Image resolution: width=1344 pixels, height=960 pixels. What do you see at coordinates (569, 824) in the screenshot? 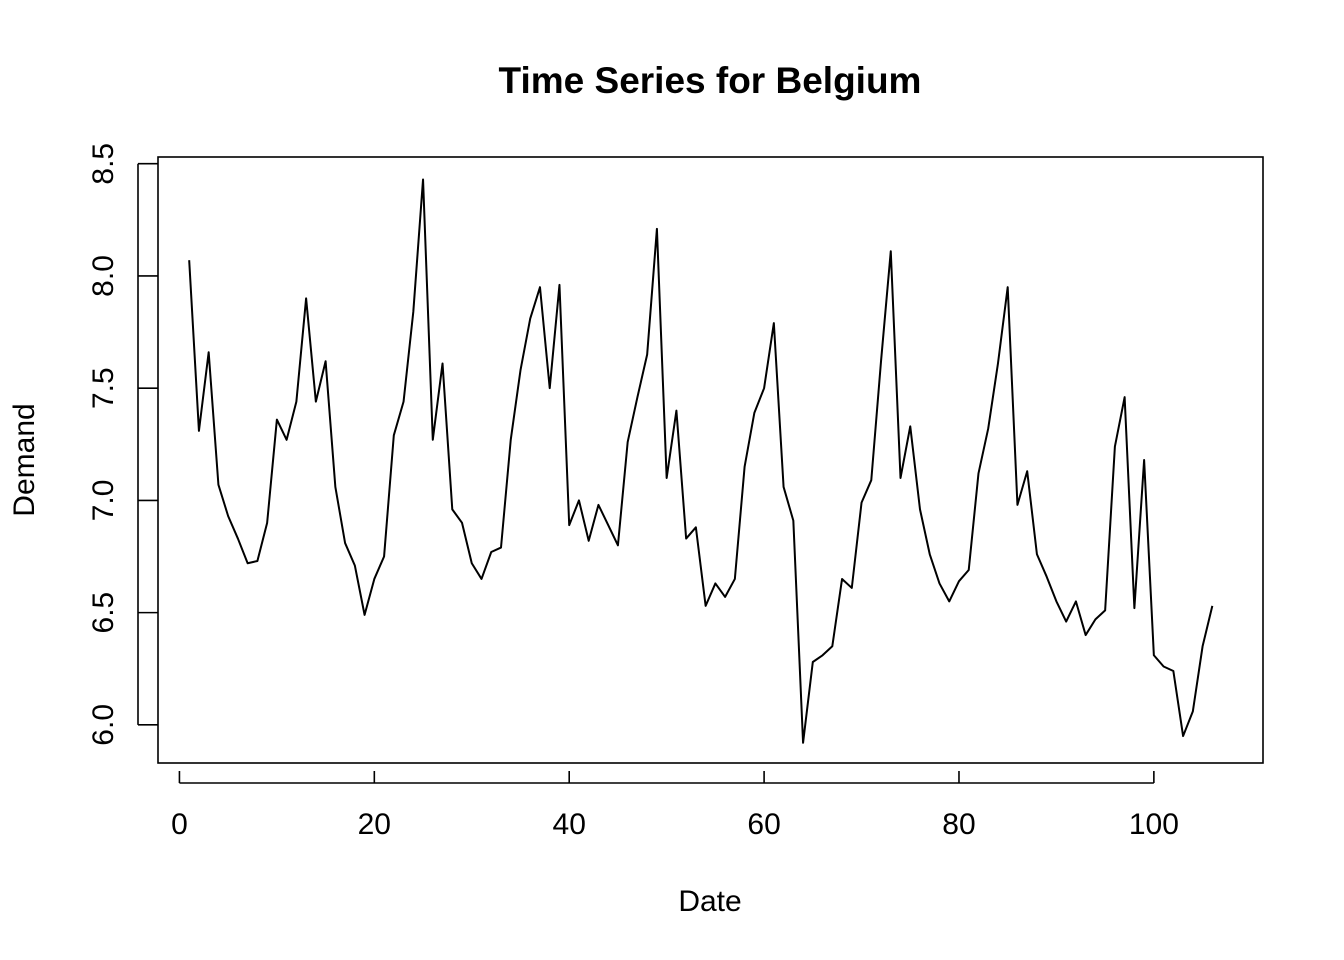
I see `x-tick-label: 40` at bounding box center [569, 824].